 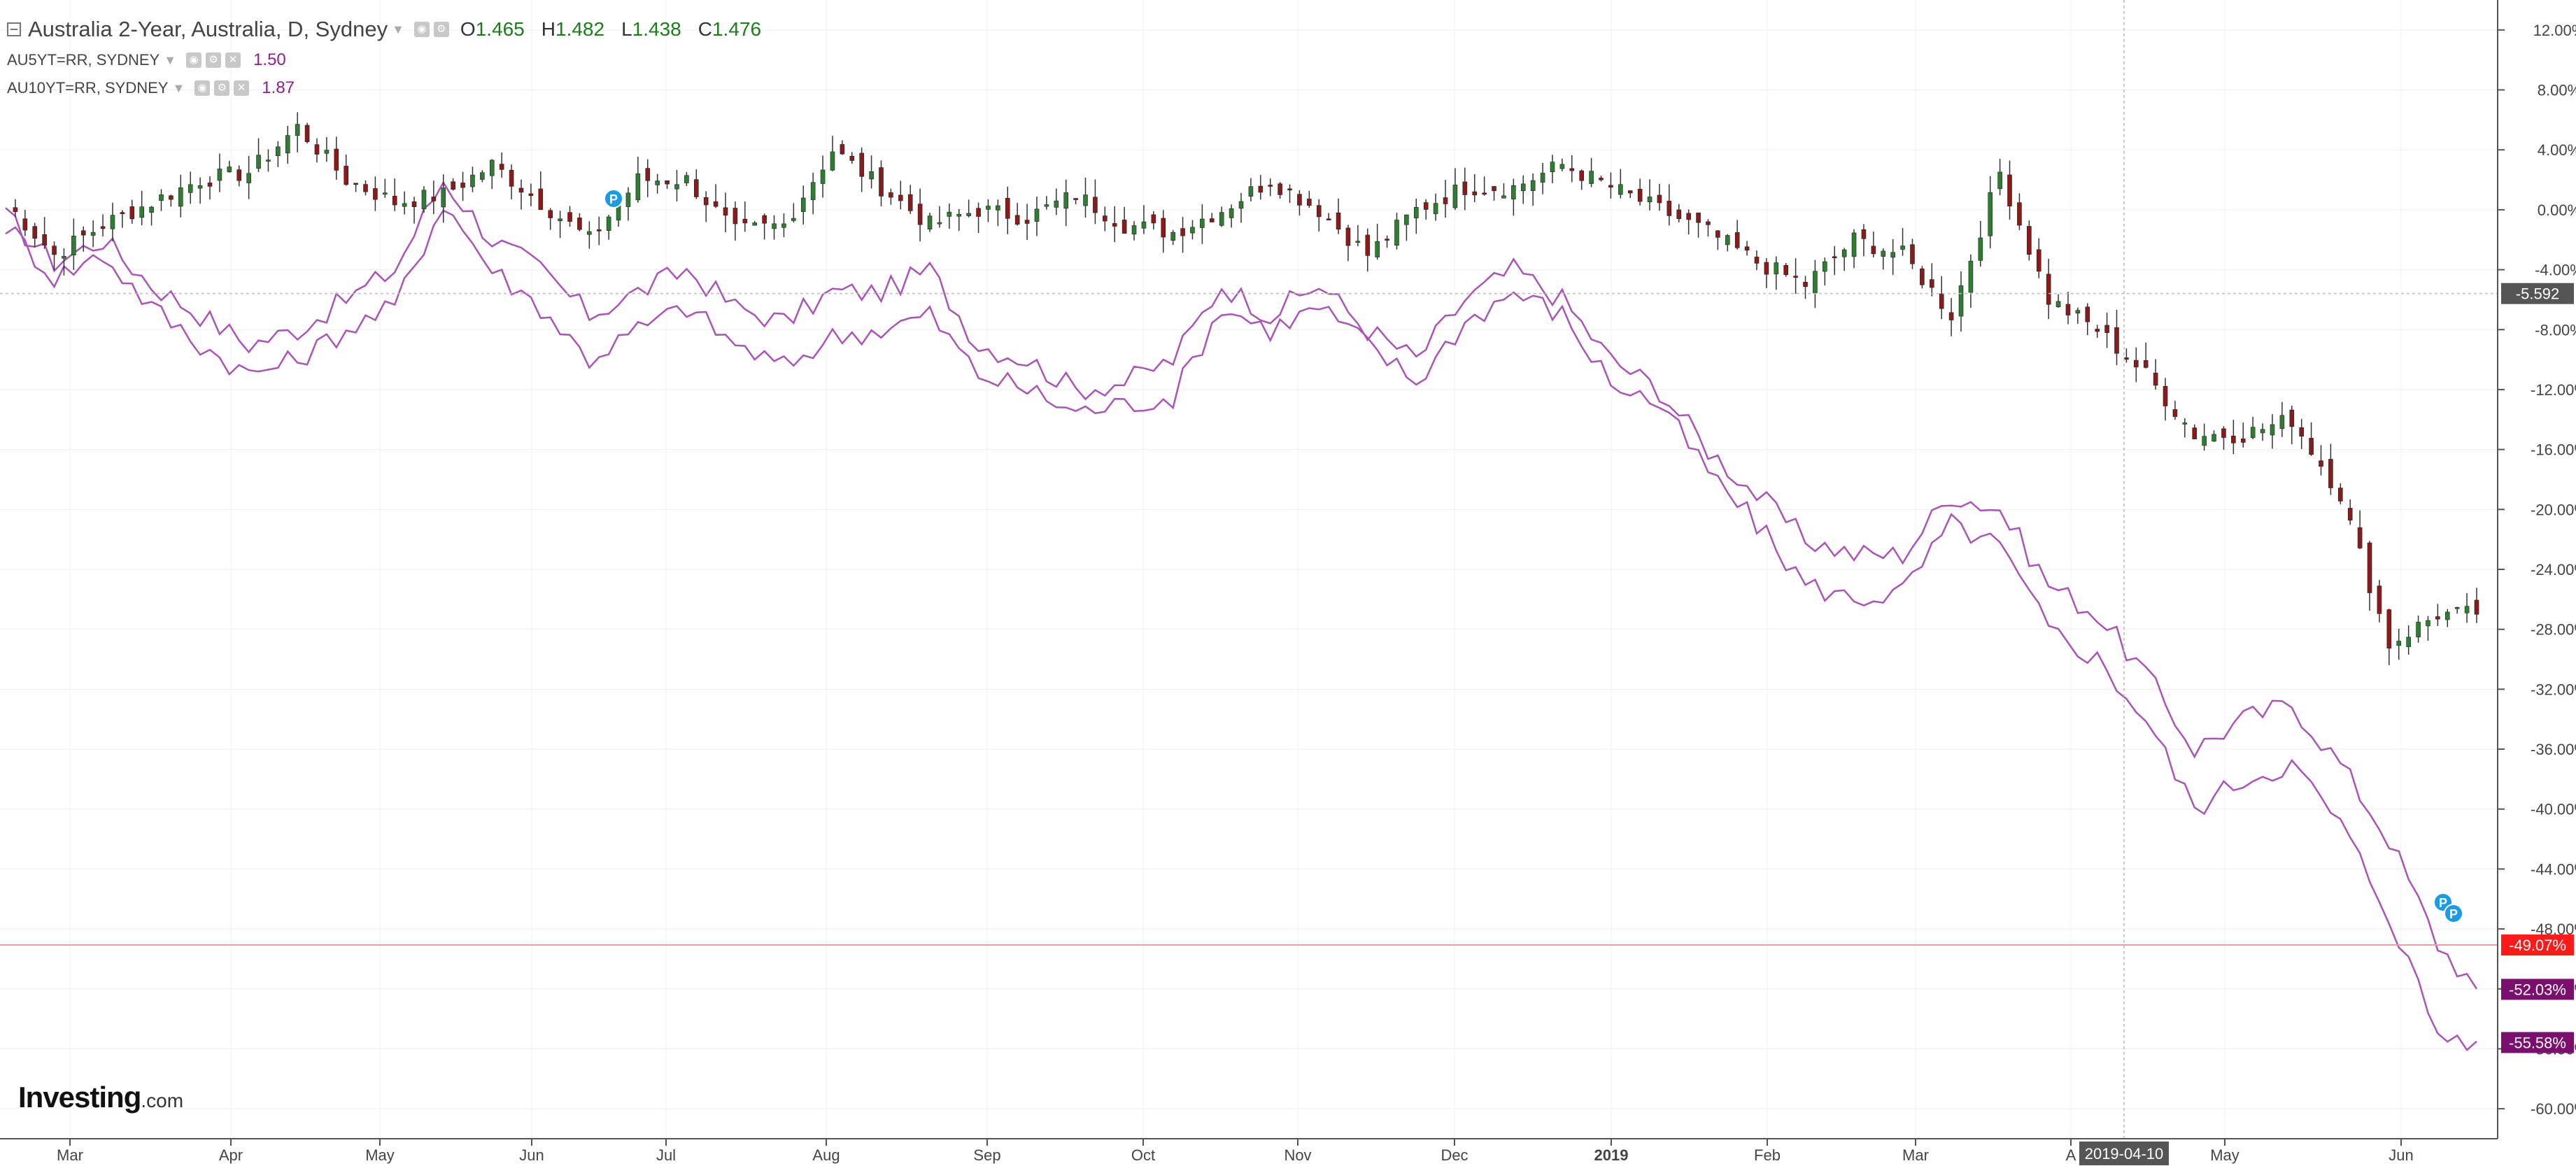 I want to click on compare-series-name: AU10YT=RR, SYDNEY, so click(x=88, y=88).